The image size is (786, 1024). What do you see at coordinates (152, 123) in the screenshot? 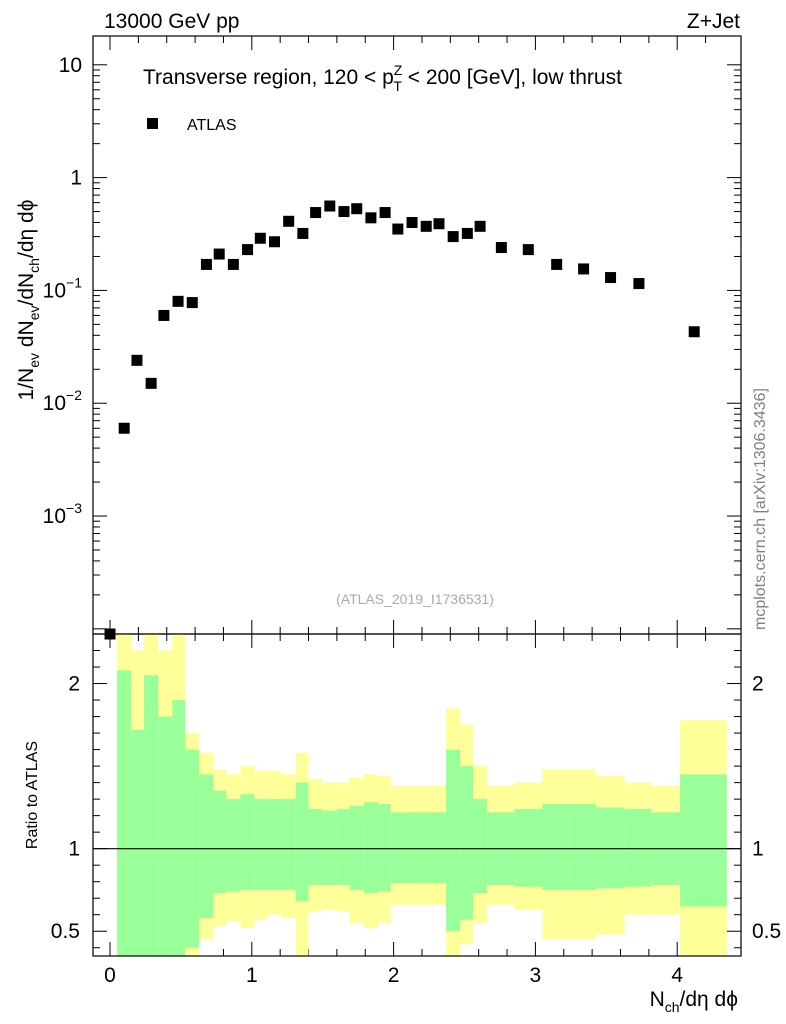
I see `legend-marker` at bounding box center [152, 123].